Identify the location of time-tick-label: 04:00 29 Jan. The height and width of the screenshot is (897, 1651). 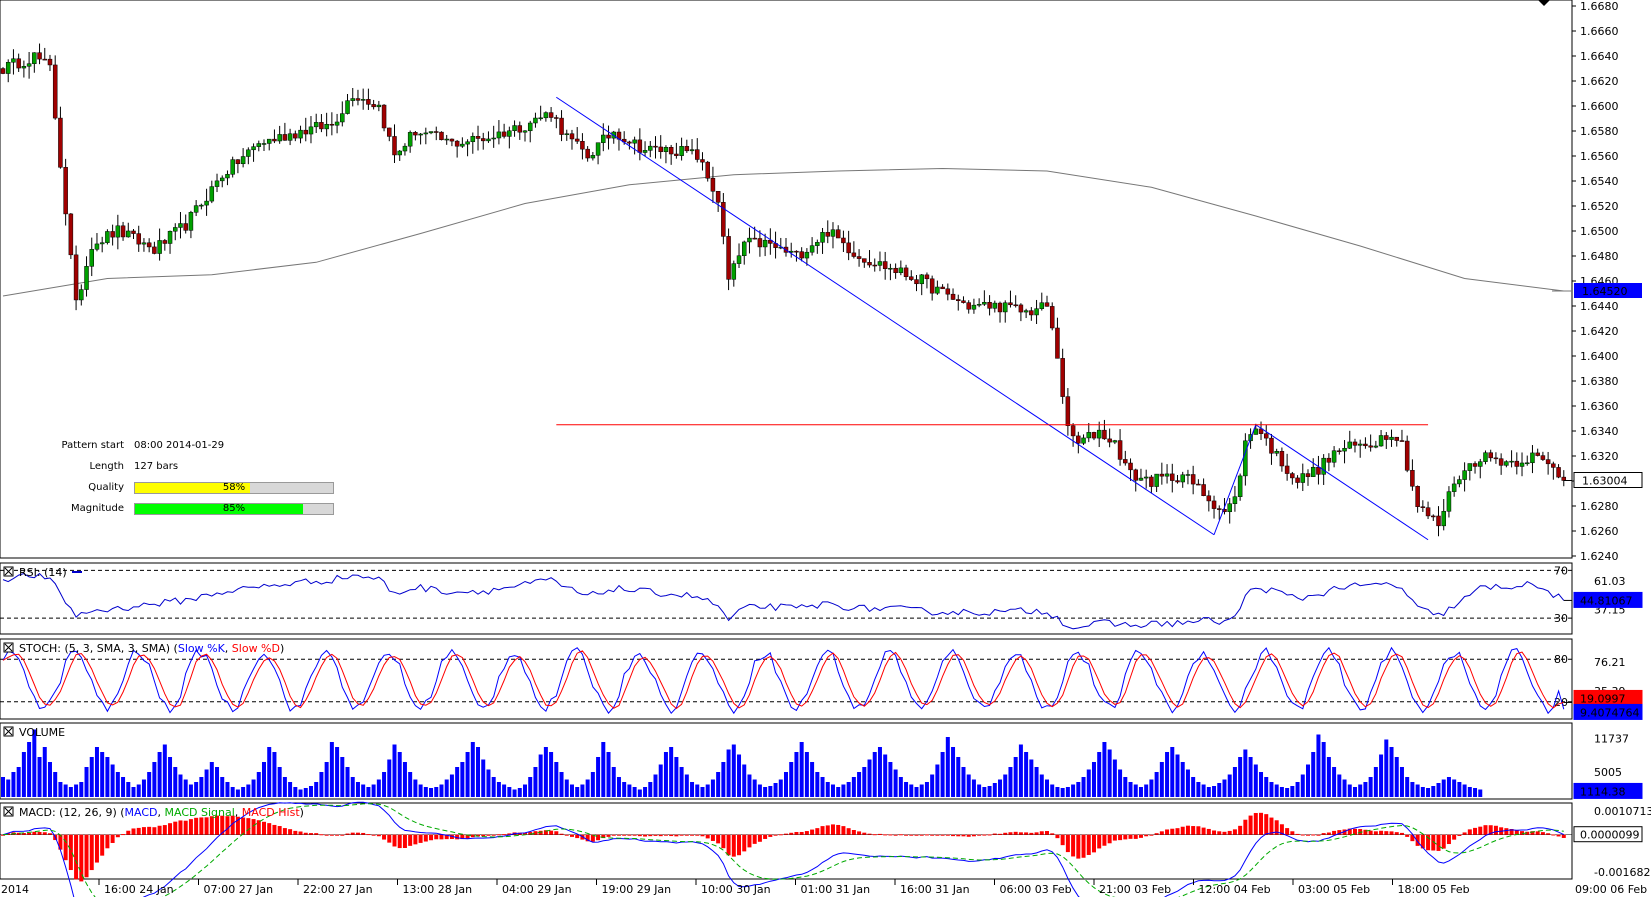
(537, 889).